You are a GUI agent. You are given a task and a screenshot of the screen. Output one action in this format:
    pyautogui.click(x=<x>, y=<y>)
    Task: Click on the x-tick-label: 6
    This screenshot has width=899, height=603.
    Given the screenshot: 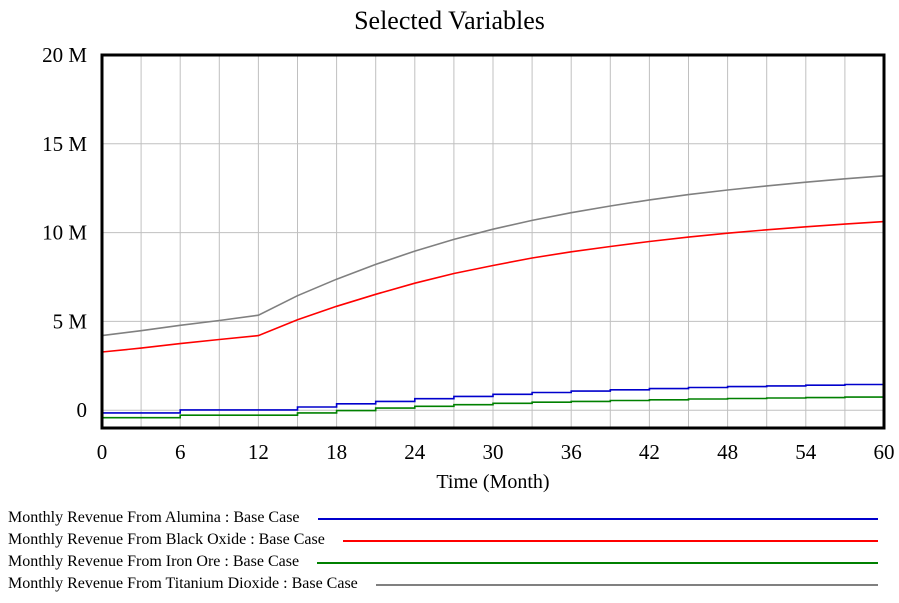 What is the action you would take?
    pyautogui.click(x=180, y=452)
    